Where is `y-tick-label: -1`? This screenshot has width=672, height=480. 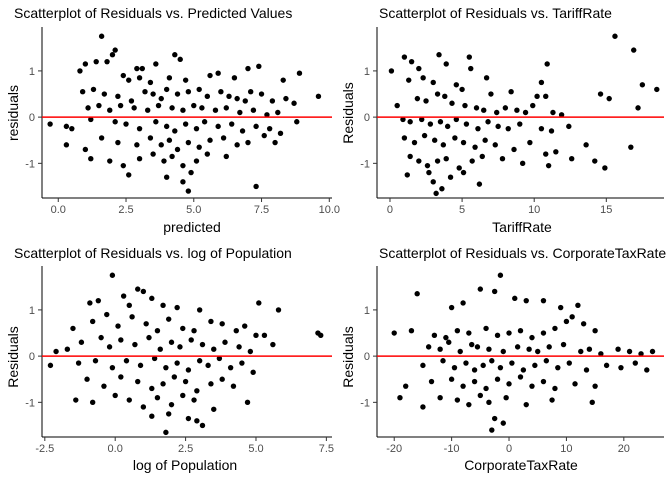 y-tick-label: -1 is located at coordinates (30, 164).